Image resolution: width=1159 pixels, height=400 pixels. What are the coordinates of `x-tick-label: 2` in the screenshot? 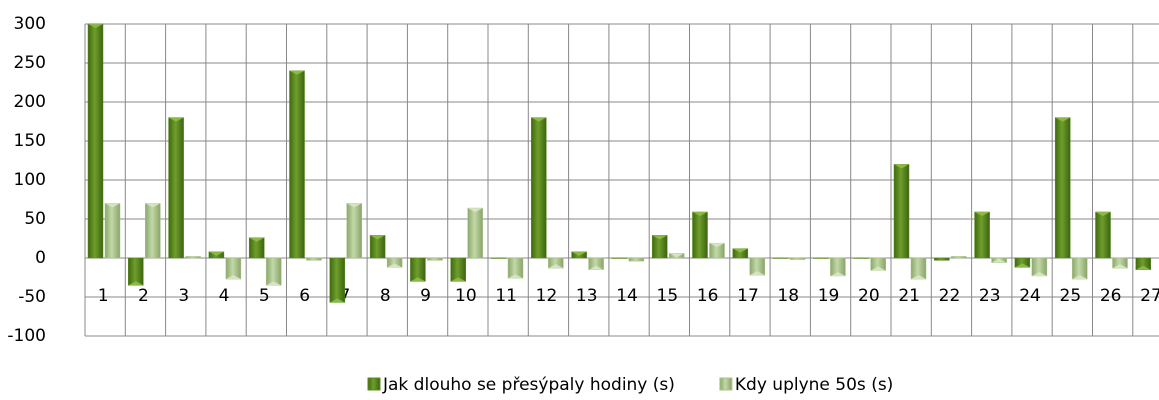 It's located at (143, 296).